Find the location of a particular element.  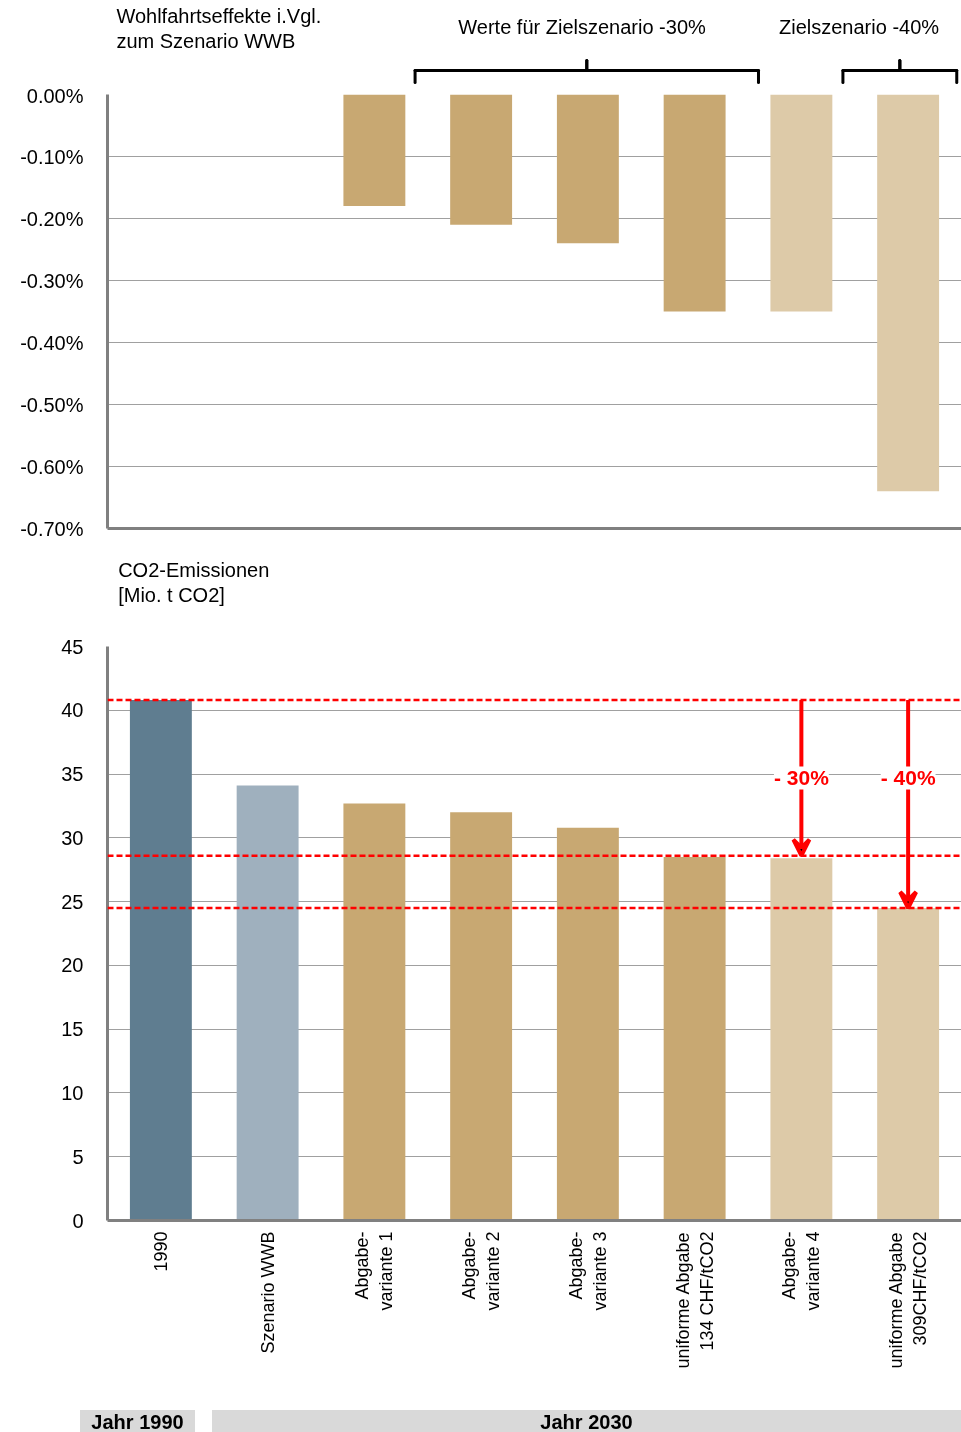

x-tick-label: Abgabe- variante 4 is located at coordinates (801, 1271).